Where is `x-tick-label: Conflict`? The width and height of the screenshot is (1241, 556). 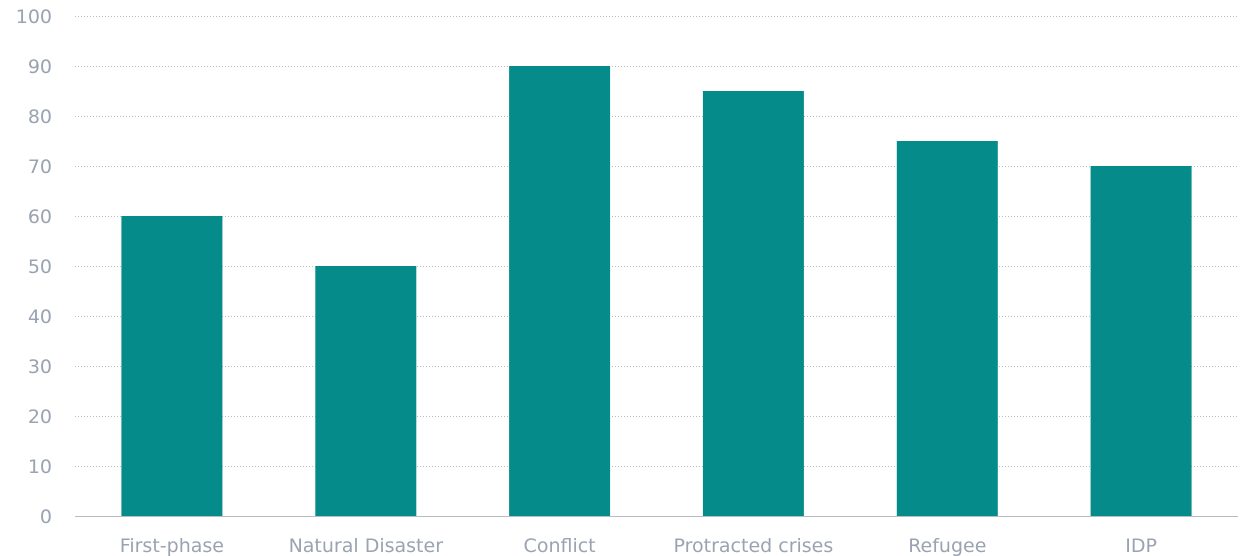
x-tick-label: Conflict is located at coordinates (560, 545).